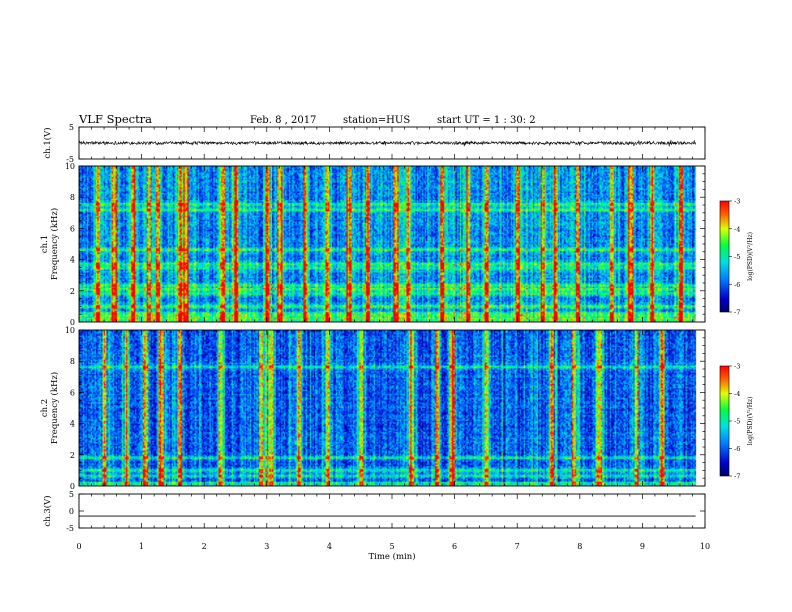  I want to click on ch1-spectrogram-colorbar-tick: -5, so click(737, 257).